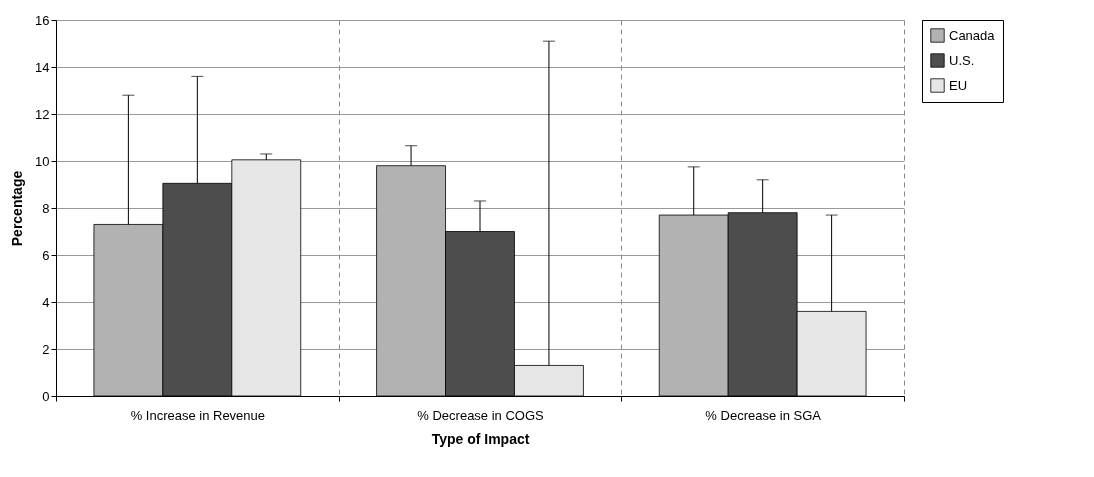  Describe the element at coordinates (17, 208) in the screenshot. I see `y-axis-title: Percentage` at that location.